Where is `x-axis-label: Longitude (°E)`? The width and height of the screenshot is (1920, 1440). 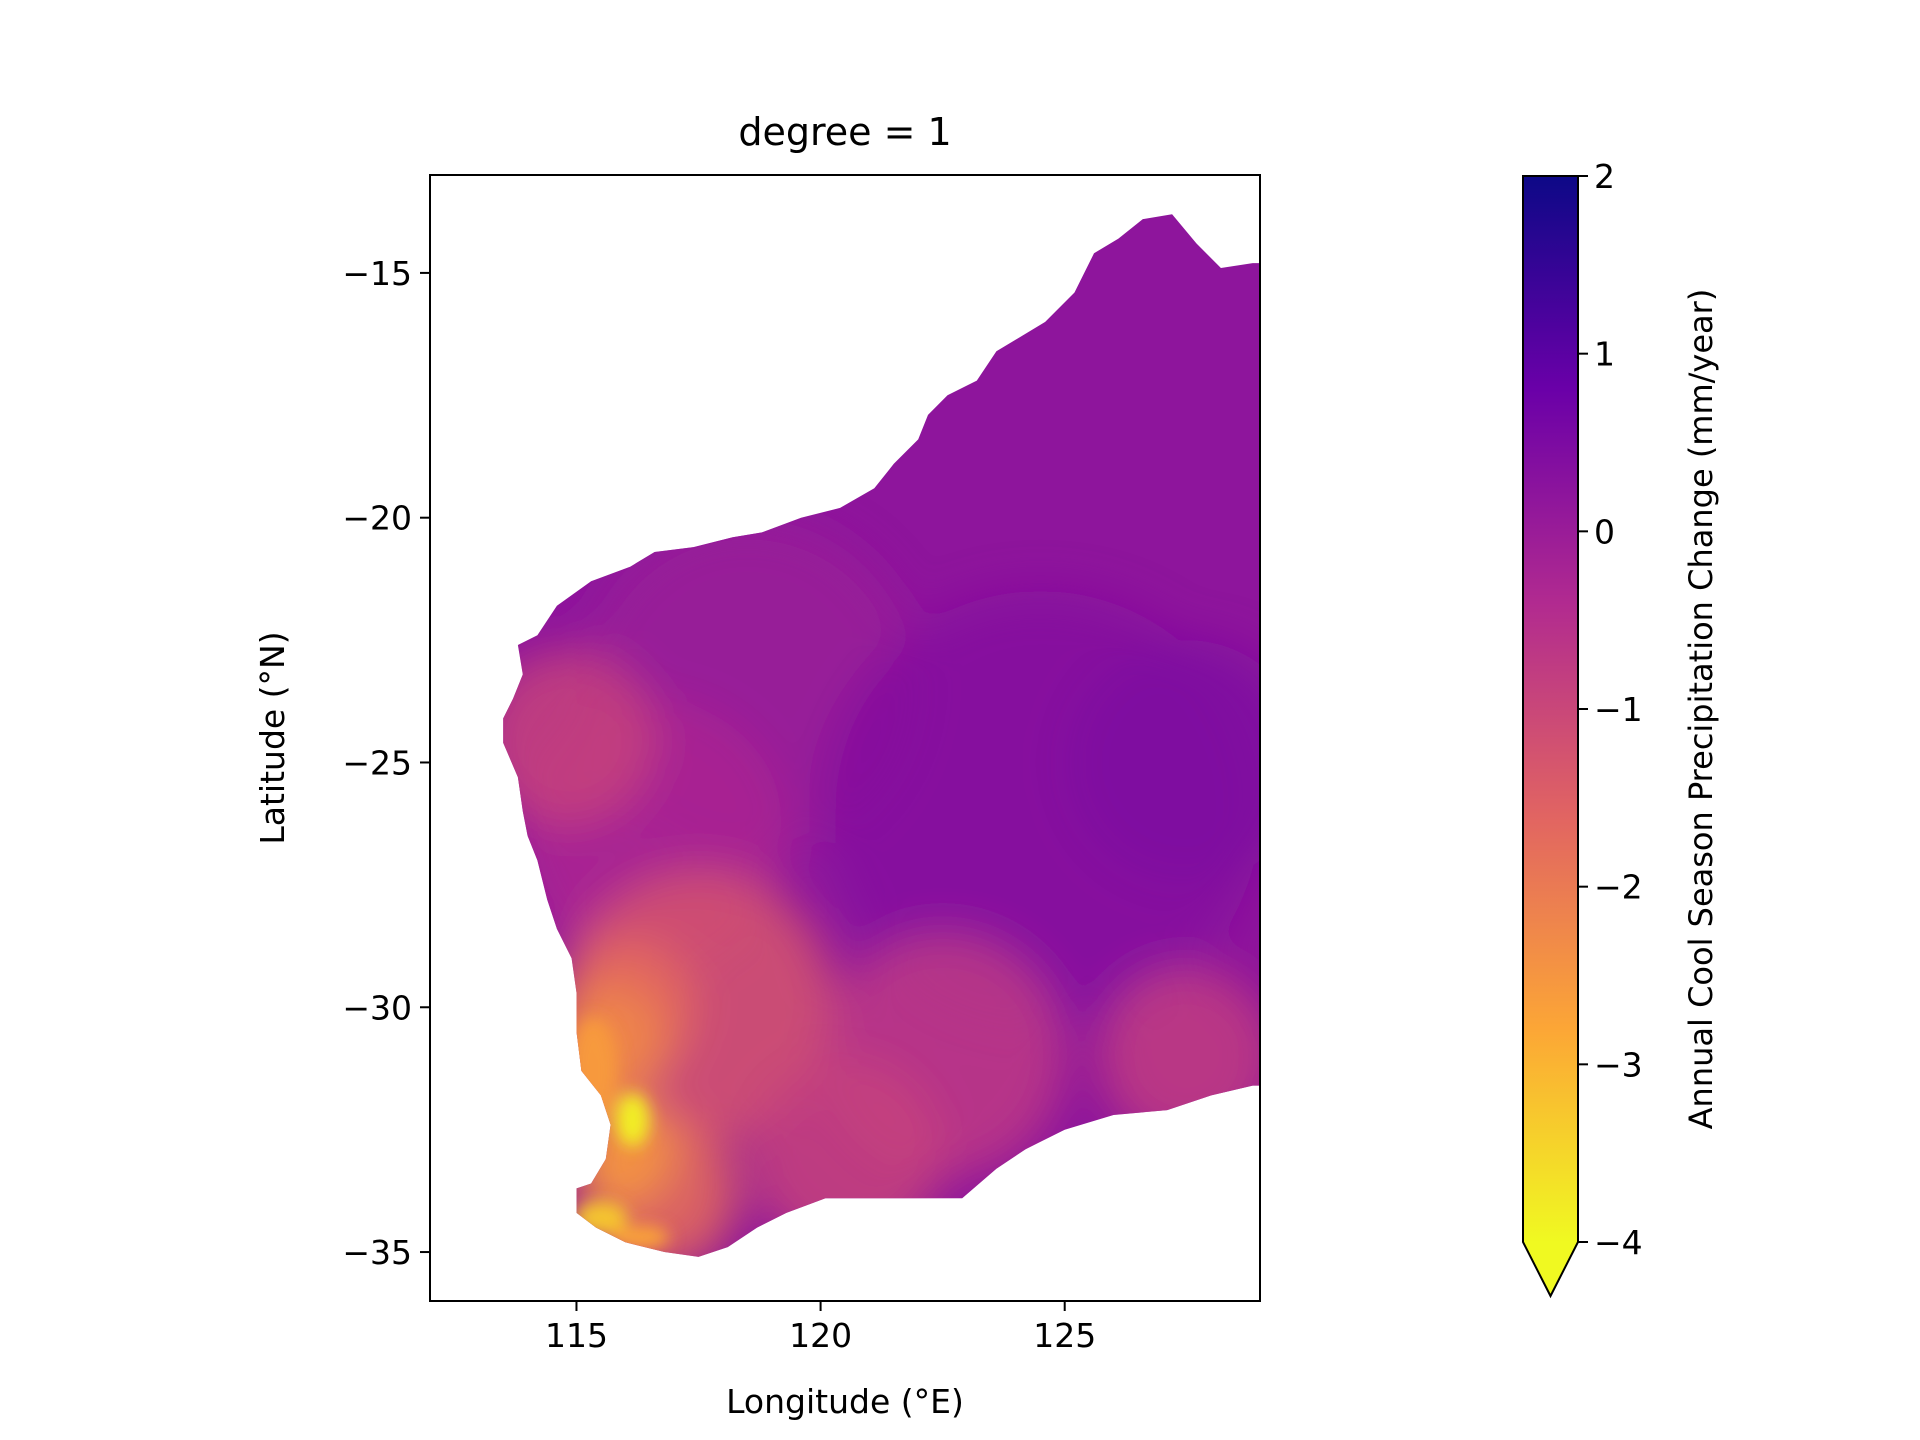 x-axis-label: Longitude (°E) is located at coordinates (845, 1401).